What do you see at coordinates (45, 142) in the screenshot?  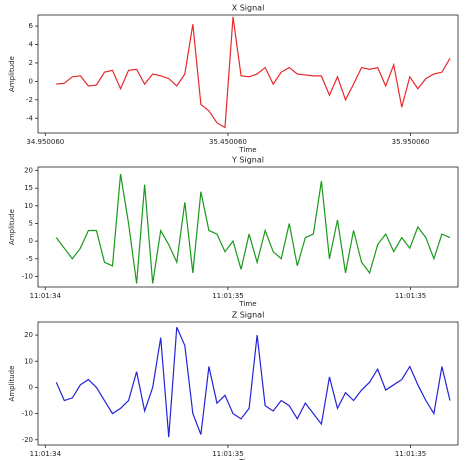 I see `x-tick-label: 34.950060` at bounding box center [45, 142].